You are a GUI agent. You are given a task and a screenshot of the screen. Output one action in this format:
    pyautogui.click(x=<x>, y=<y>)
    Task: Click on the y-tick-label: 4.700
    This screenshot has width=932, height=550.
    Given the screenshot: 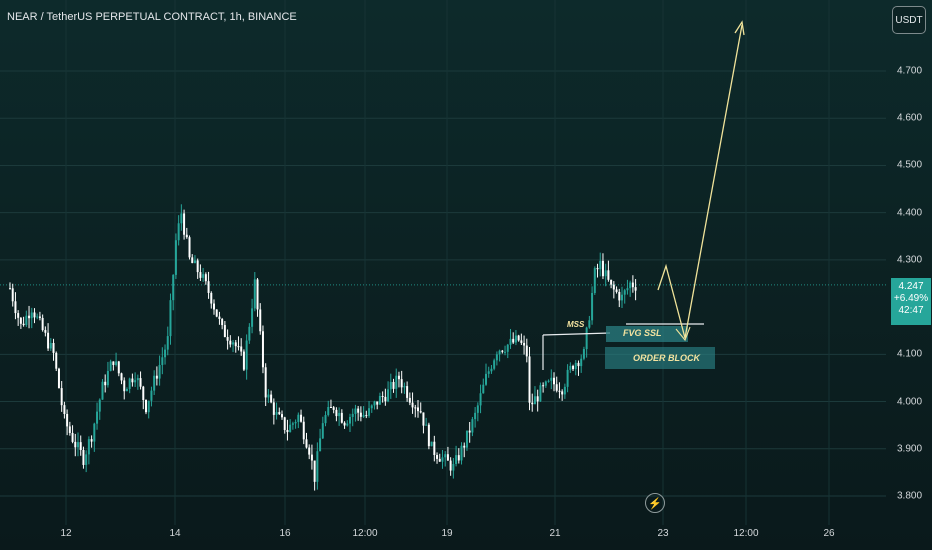 What is the action you would take?
    pyautogui.click(x=910, y=71)
    